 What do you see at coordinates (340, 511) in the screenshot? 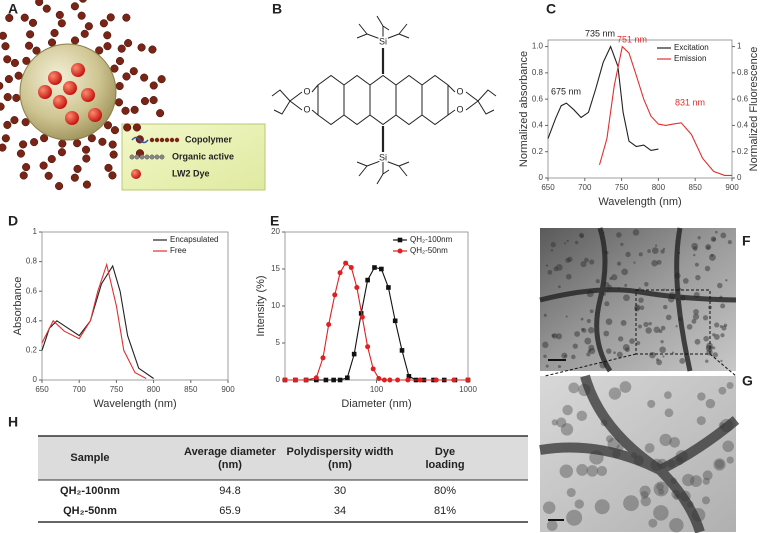
I see `table-cell: 34` at bounding box center [340, 511].